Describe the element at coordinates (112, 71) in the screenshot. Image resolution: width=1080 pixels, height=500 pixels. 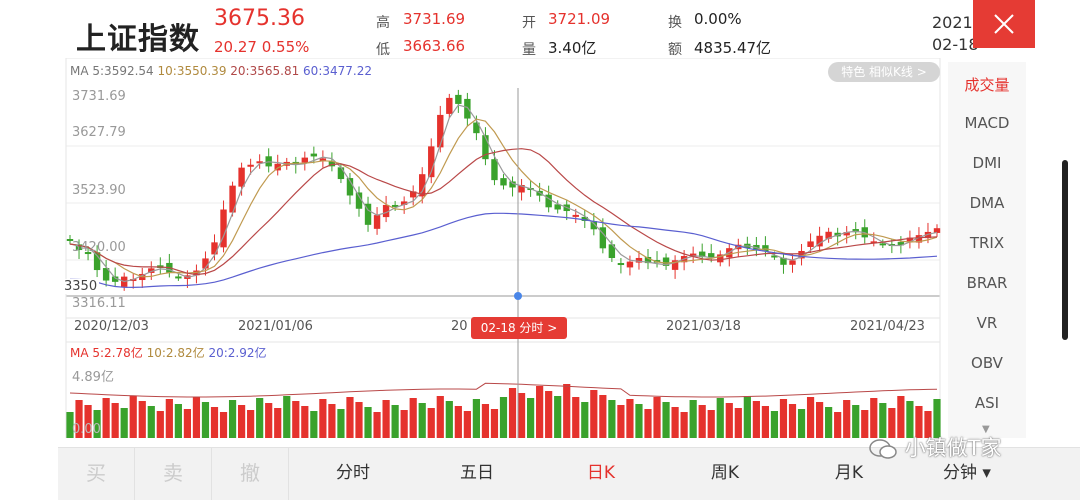
I see `ma5-legend: MA 5:3592.54` at that location.